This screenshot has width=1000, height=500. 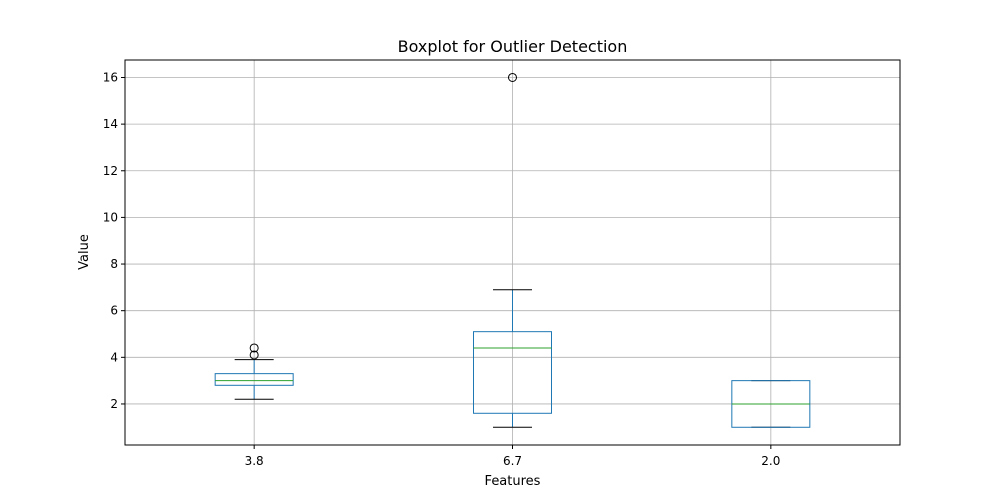 What do you see at coordinates (110, 171) in the screenshot?
I see `y-tick-label: 12` at bounding box center [110, 171].